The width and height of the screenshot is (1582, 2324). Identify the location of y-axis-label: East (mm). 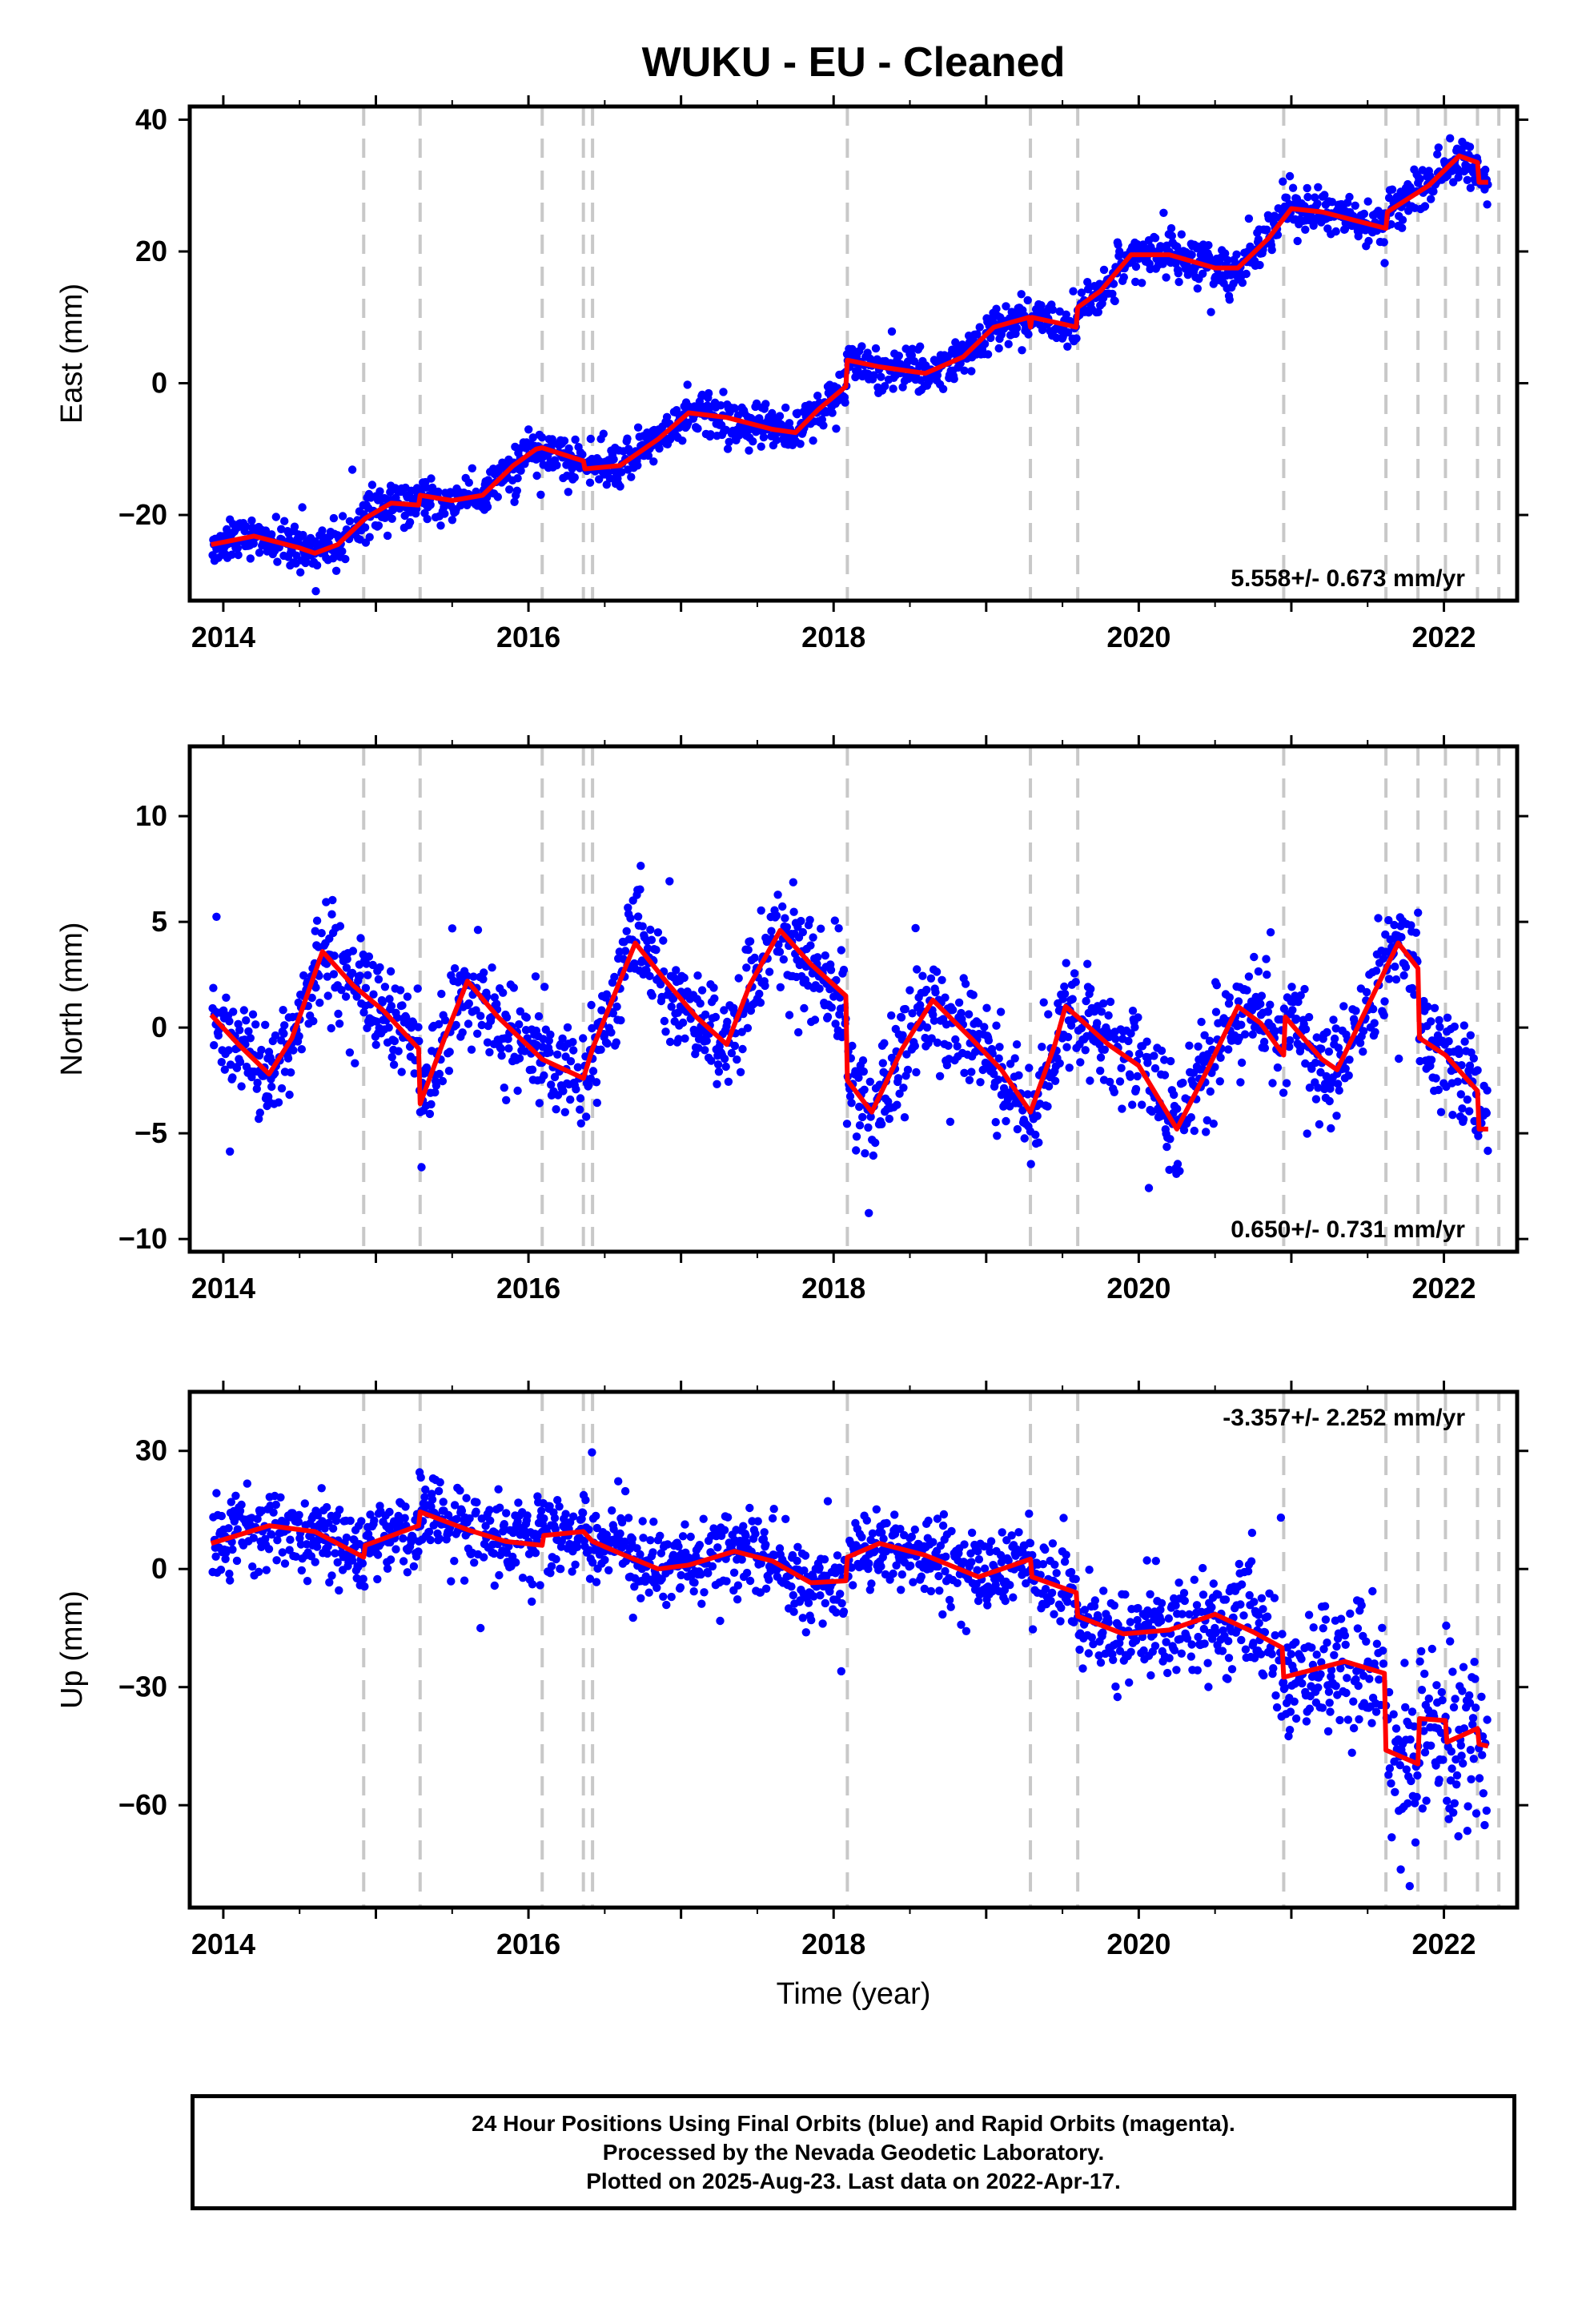
(72, 353).